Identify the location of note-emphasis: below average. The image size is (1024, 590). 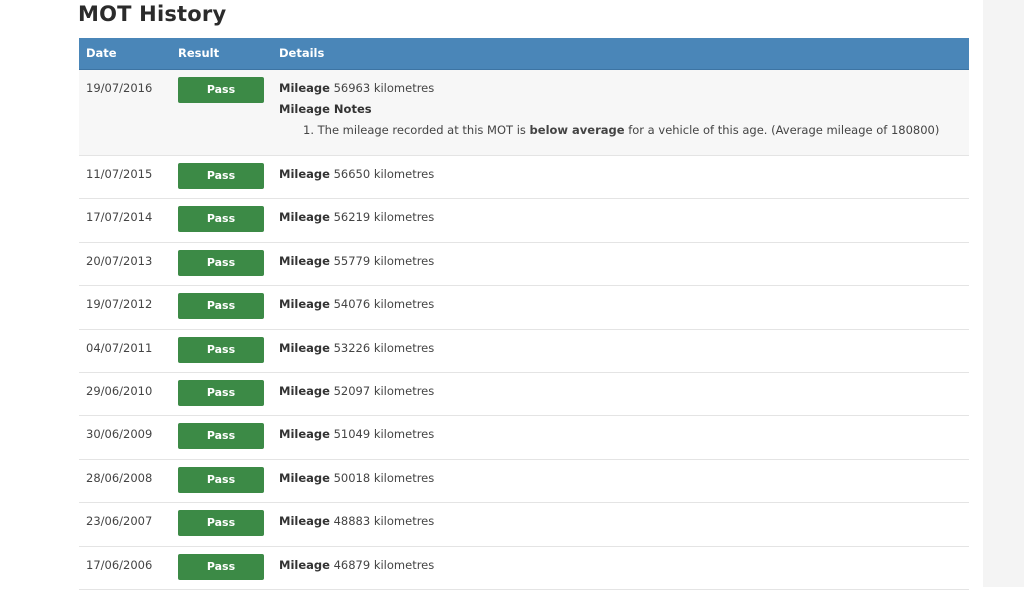
(577, 130).